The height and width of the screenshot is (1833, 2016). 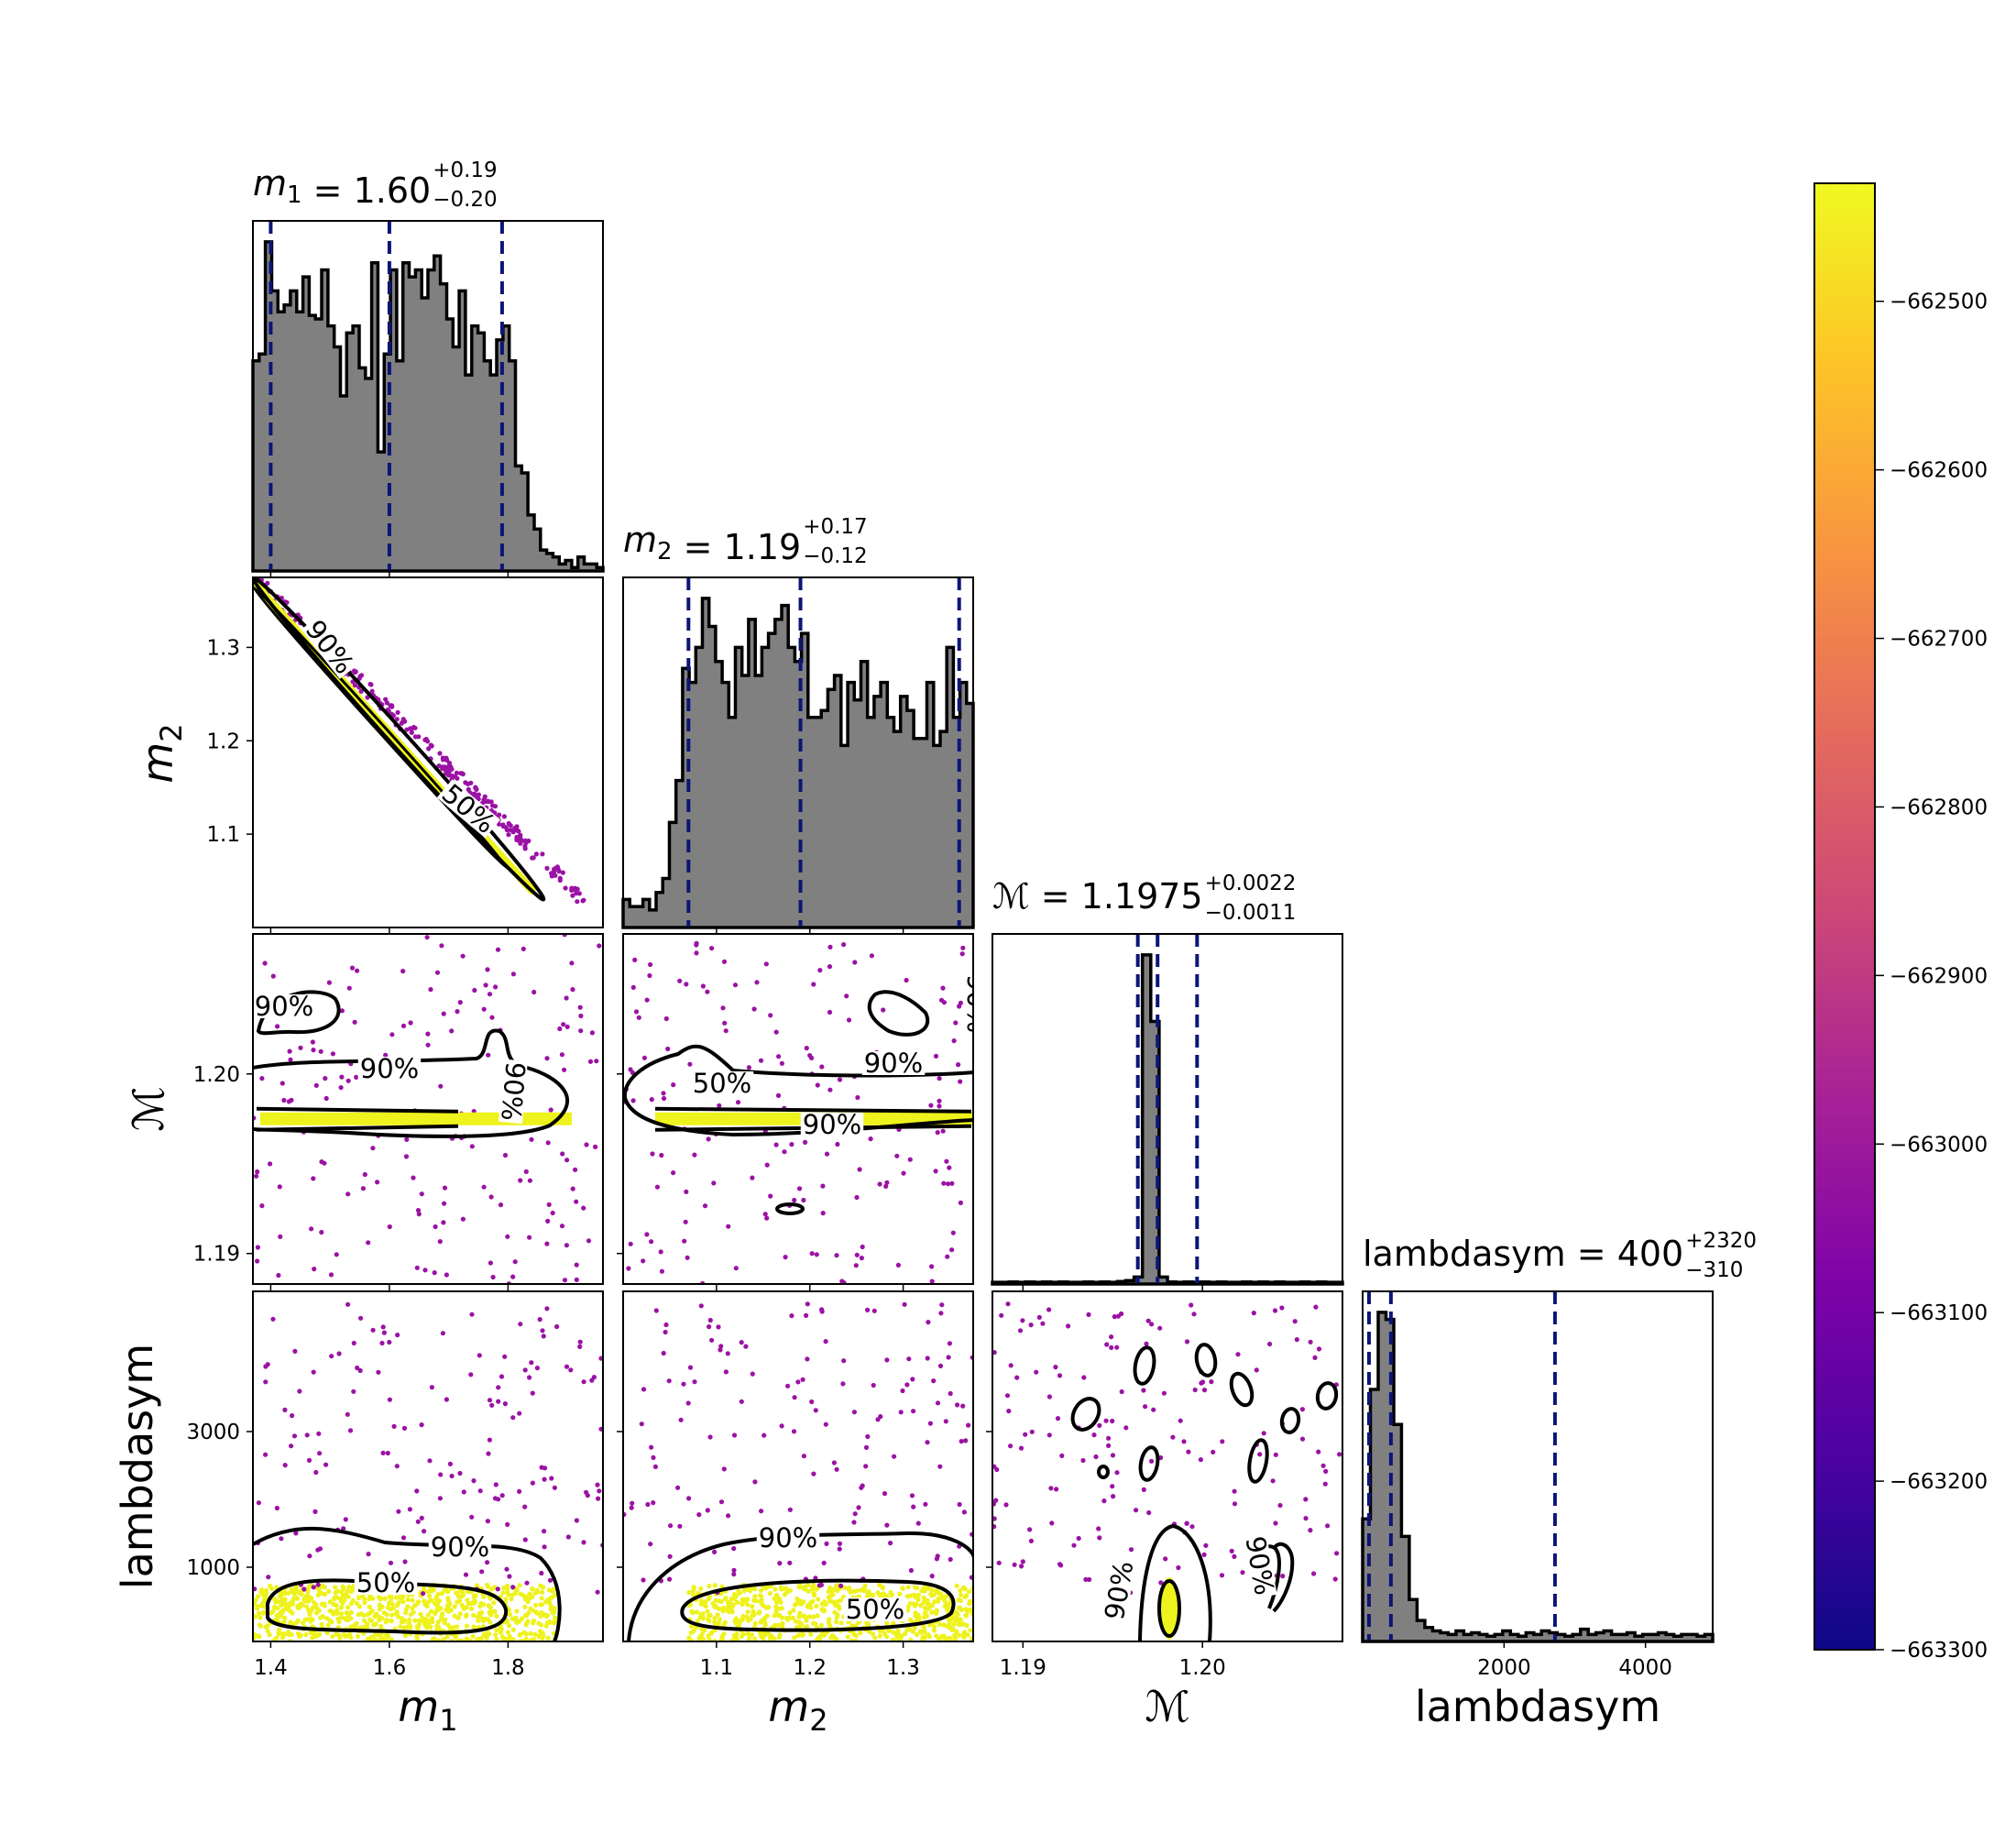 I want to click on contour-label: 90%, so click(x=832, y=1124).